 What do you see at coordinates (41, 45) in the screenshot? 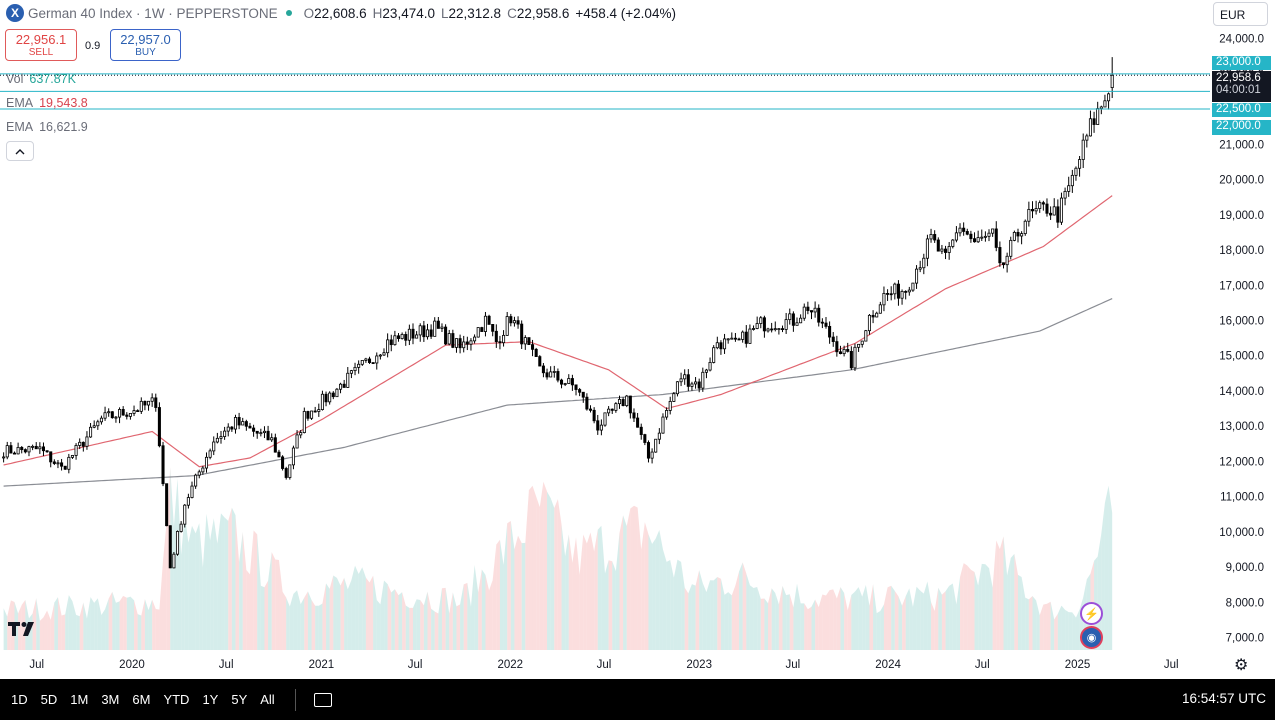
I see `sell-button: 22,956.1 SELL` at bounding box center [41, 45].